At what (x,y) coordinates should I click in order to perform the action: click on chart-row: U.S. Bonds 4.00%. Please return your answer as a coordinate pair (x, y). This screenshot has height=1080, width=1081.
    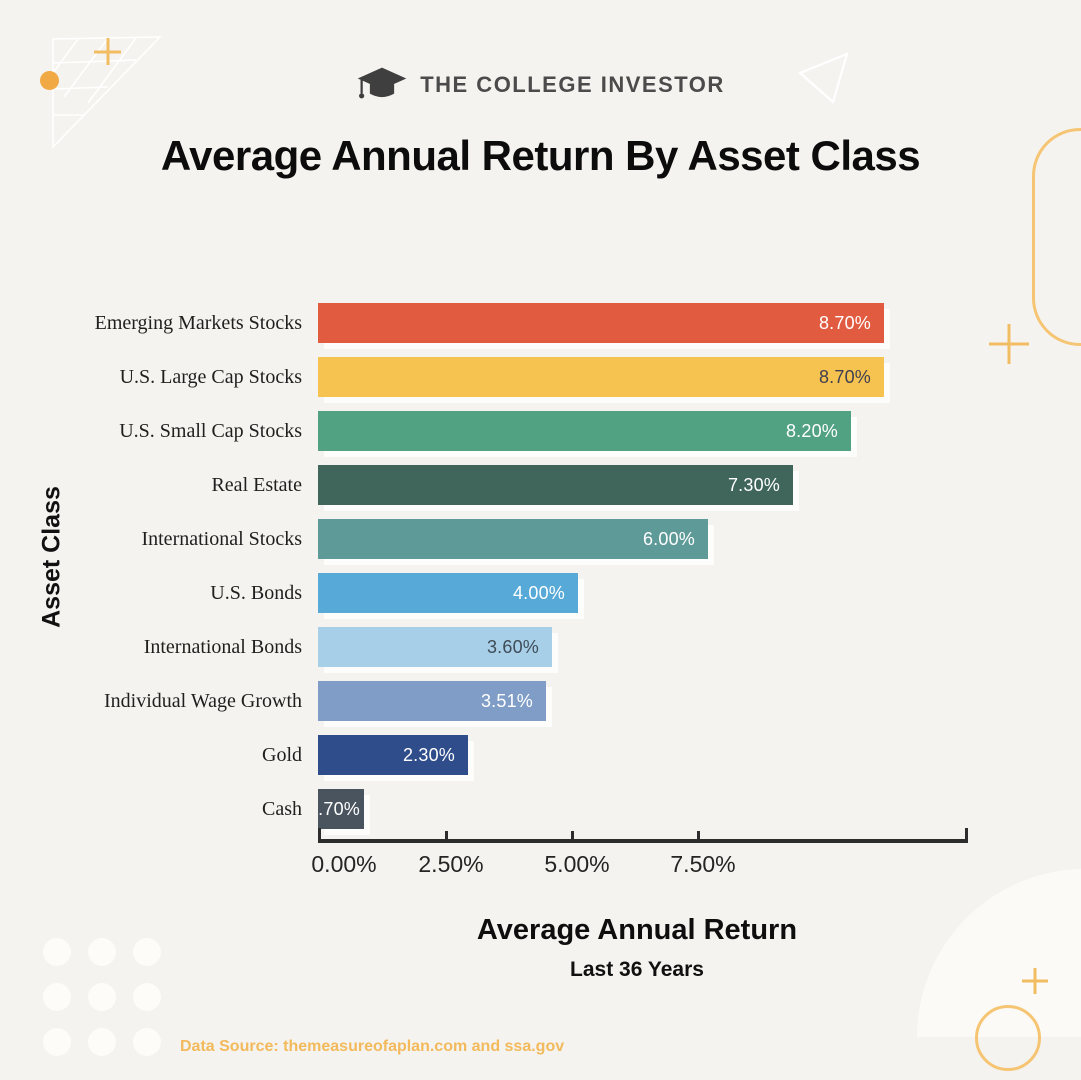
    Looking at the image, I should click on (540, 593).